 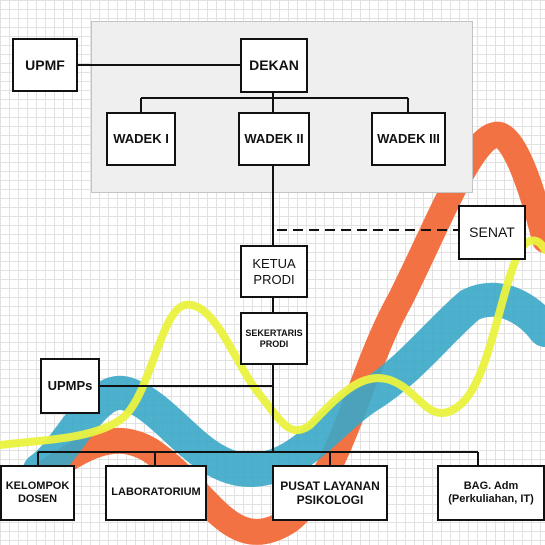 I want to click on upmps-box: UPMPs, so click(x=70, y=386).